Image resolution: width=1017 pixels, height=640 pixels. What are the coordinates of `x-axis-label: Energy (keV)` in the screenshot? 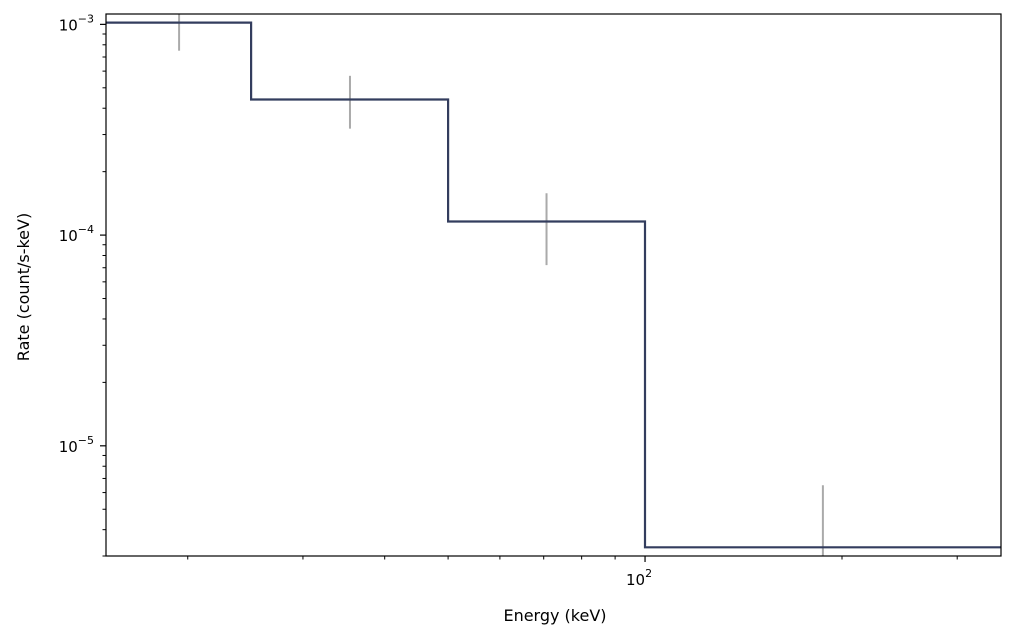 It's located at (554, 615).